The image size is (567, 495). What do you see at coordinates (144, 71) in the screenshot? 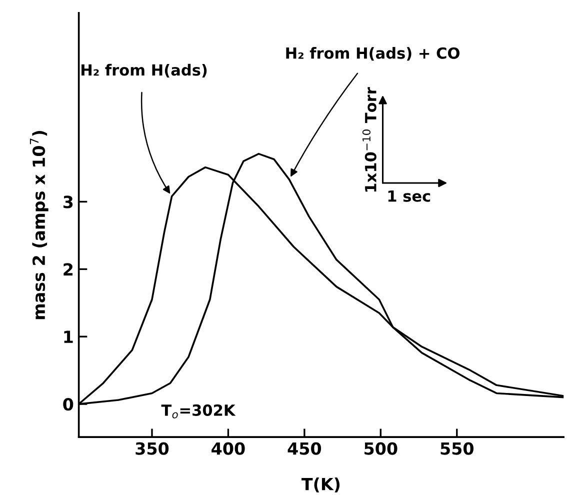
I see `annotation: H₂ from H(ads)` at bounding box center [144, 71].